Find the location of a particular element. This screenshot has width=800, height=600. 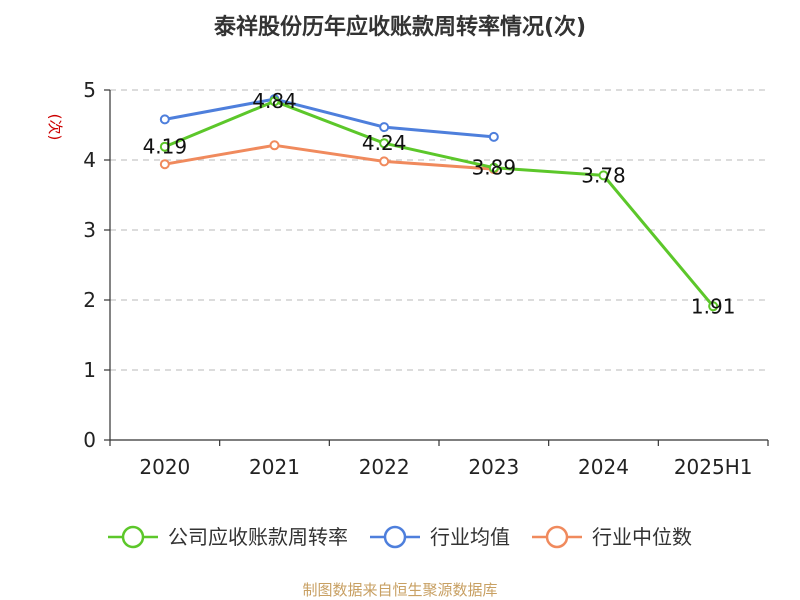

legend-label: 行业均值 is located at coordinates (470, 537).